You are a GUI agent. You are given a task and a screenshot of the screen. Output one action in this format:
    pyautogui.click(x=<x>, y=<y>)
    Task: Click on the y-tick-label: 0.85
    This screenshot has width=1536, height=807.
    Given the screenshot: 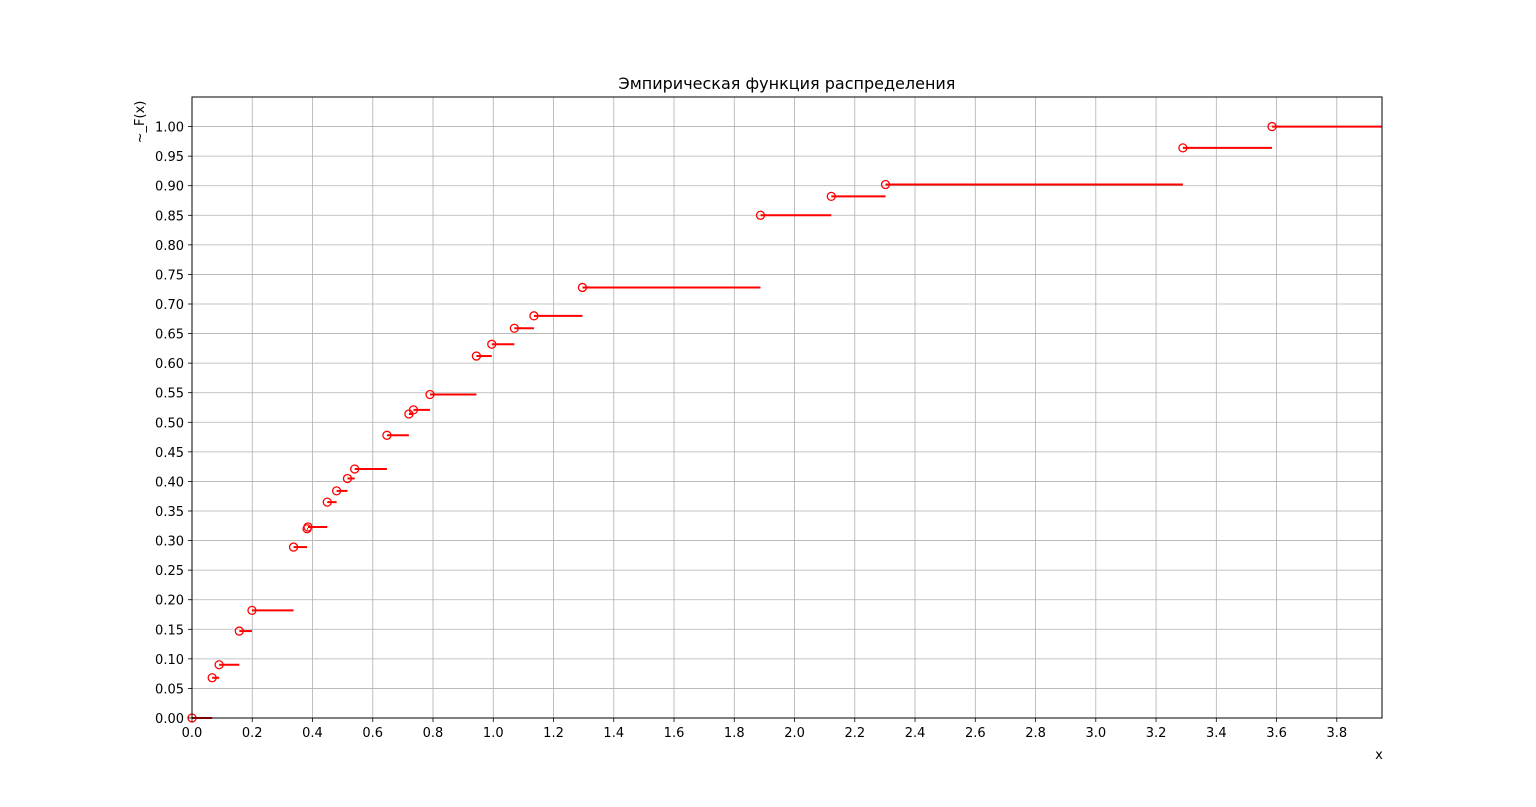 What is the action you would take?
    pyautogui.click(x=169, y=216)
    